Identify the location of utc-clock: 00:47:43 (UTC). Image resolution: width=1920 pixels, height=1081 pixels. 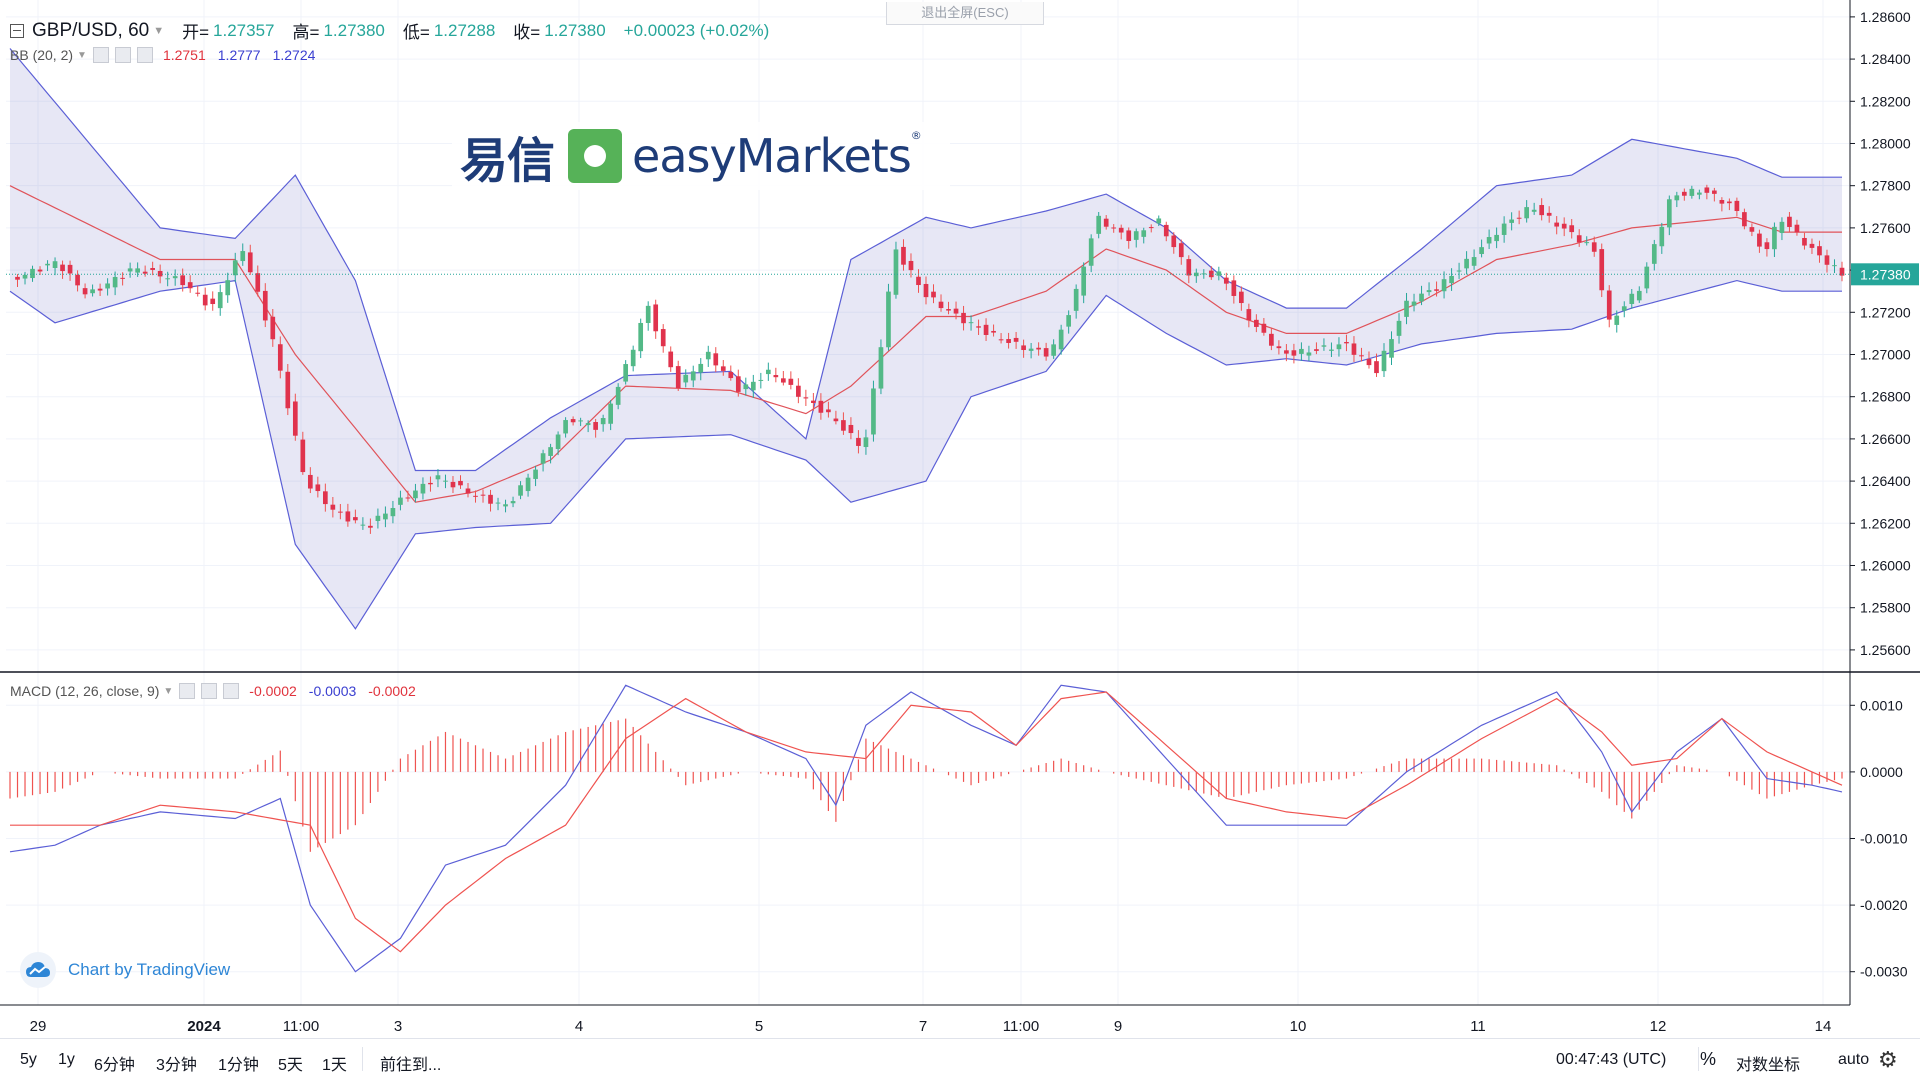
(1611, 1059).